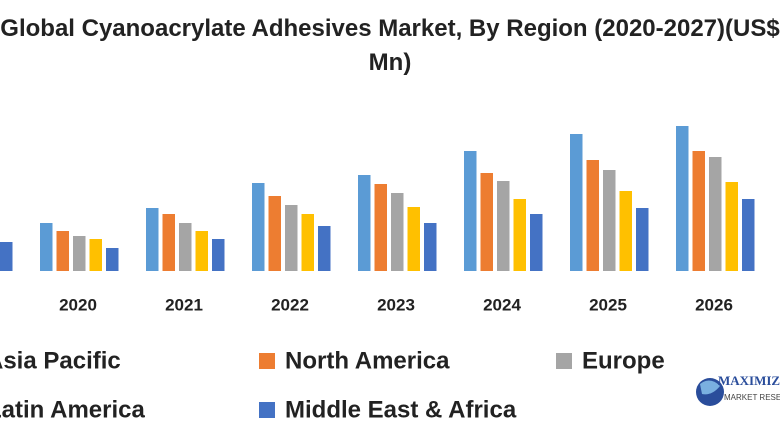  What do you see at coordinates (710, 387) in the screenshot?
I see `logo-globe-detail` at bounding box center [710, 387].